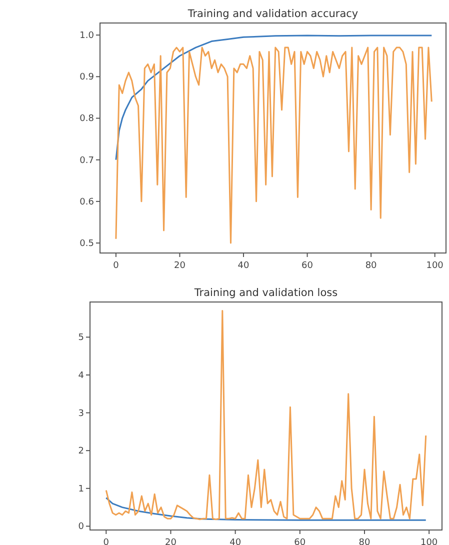 The width and height of the screenshot is (449, 545). Describe the element at coordinates (272, 14) in the screenshot. I see `chart-title: Training and validation accuracy` at that location.